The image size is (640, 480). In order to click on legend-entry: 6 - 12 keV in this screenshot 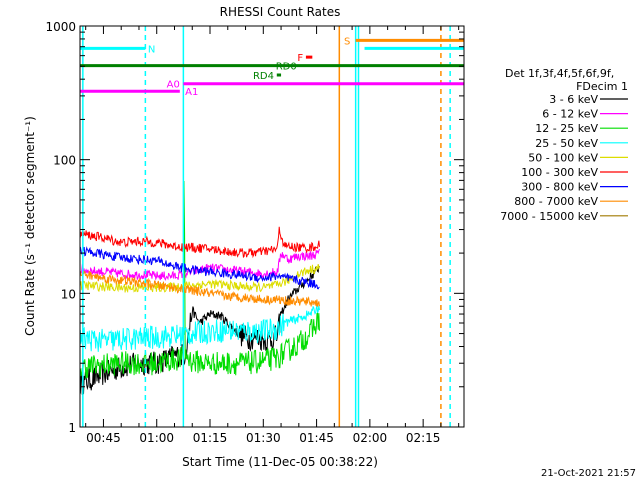, I will do `click(570, 114)`.